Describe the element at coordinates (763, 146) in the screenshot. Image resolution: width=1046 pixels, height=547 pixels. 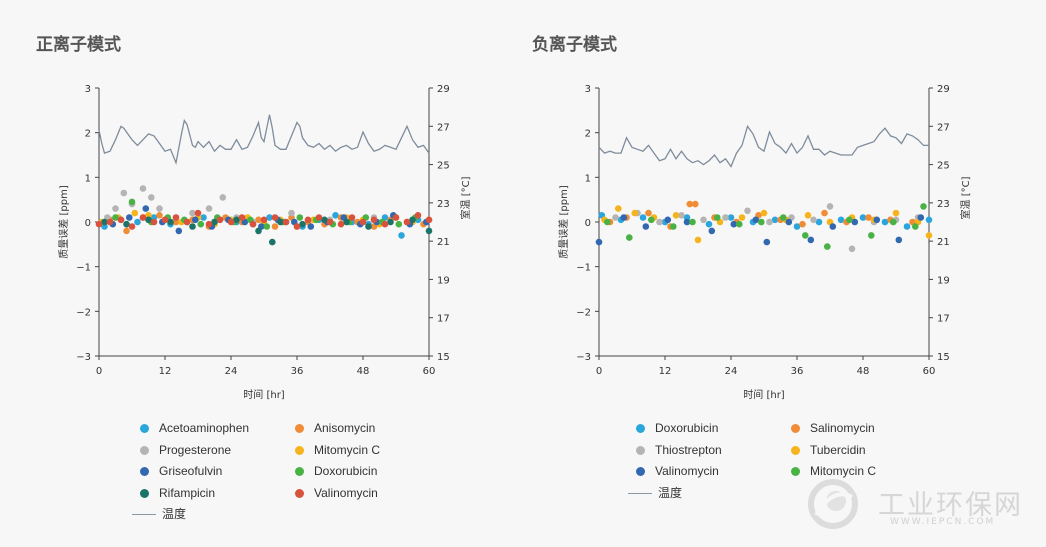
I see `temperature-line` at that location.